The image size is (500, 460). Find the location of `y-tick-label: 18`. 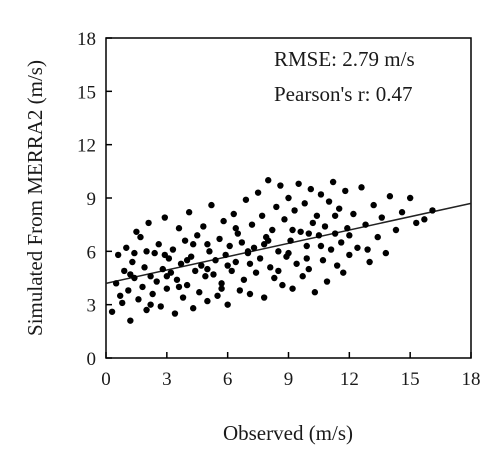

y-tick-label: 18 is located at coordinates (86, 39).